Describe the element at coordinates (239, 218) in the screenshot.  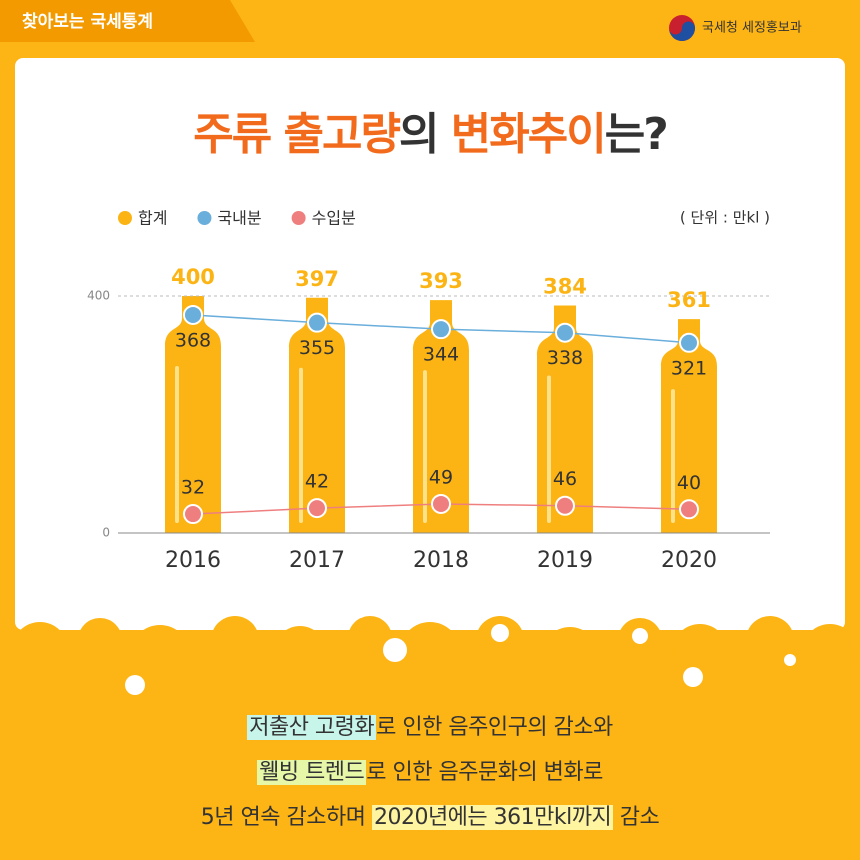
I see `legend-label: 국내분` at that location.